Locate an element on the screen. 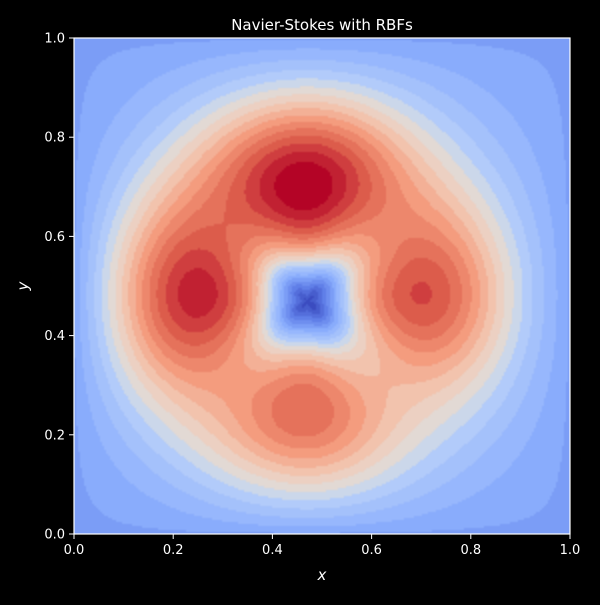 The height and width of the screenshot is (605, 600). x-axis-ticks: 0.0 0.2 0.4 0.6 0.8 1.0 is located at coordinates (322, 546).